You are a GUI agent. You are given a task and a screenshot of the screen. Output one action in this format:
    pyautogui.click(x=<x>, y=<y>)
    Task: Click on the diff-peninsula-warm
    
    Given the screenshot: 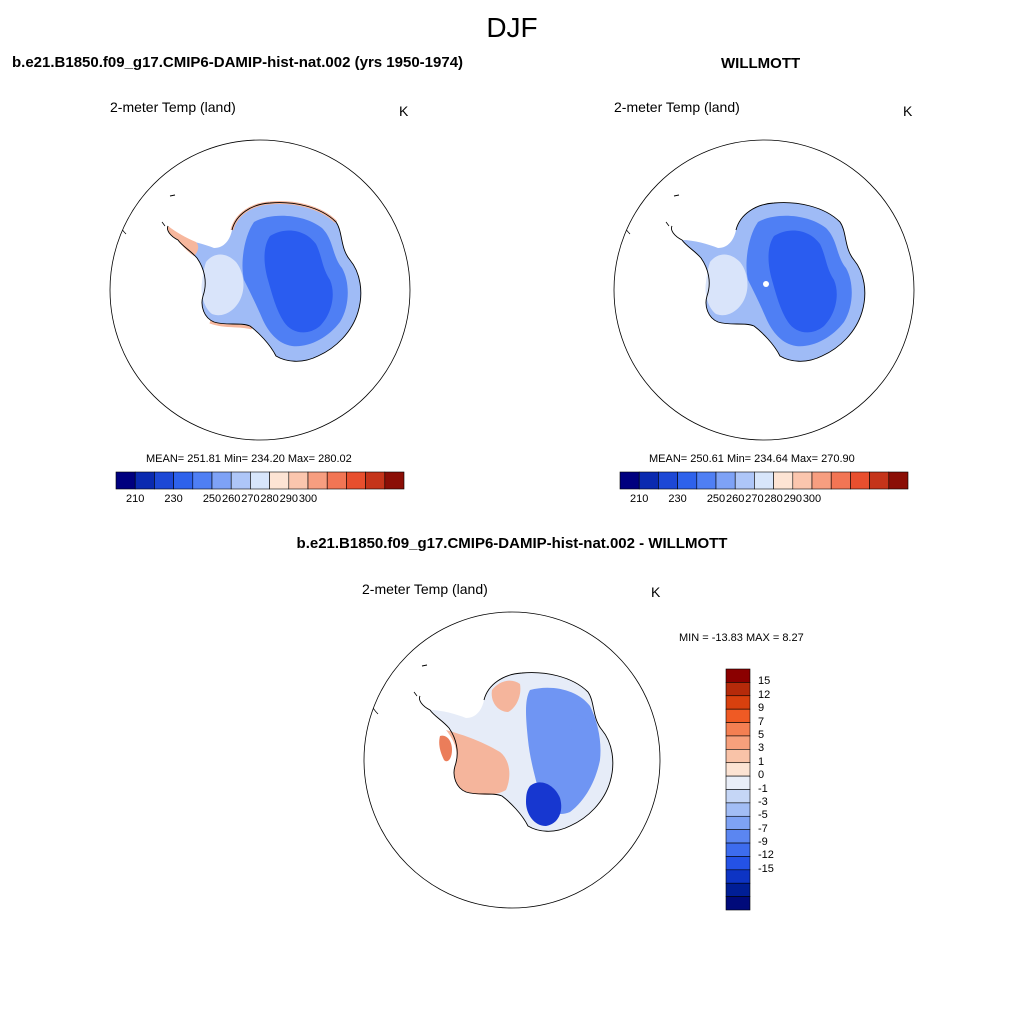 What is the action you would take?
    pyautogui.click(x=445, y=748)
    